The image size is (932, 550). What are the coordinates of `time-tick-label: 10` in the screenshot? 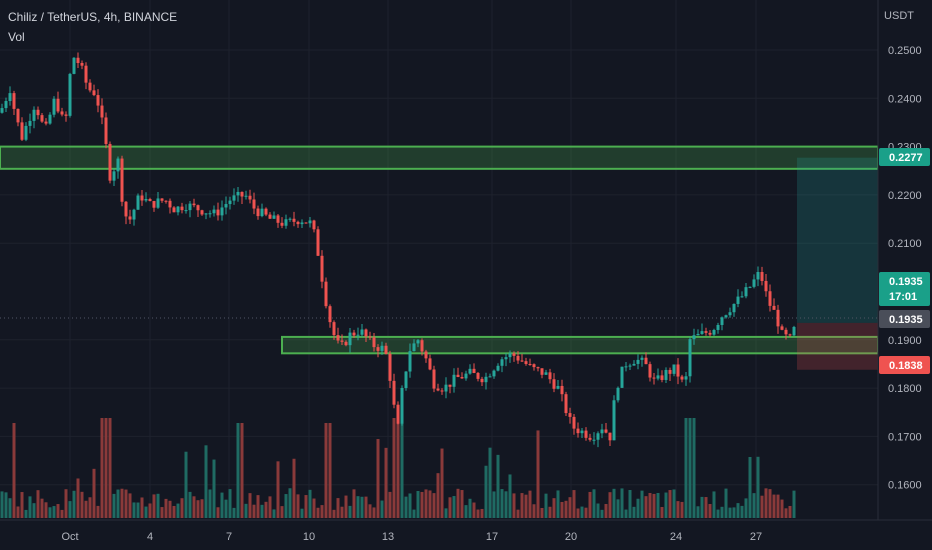 It's located at (309, 537).